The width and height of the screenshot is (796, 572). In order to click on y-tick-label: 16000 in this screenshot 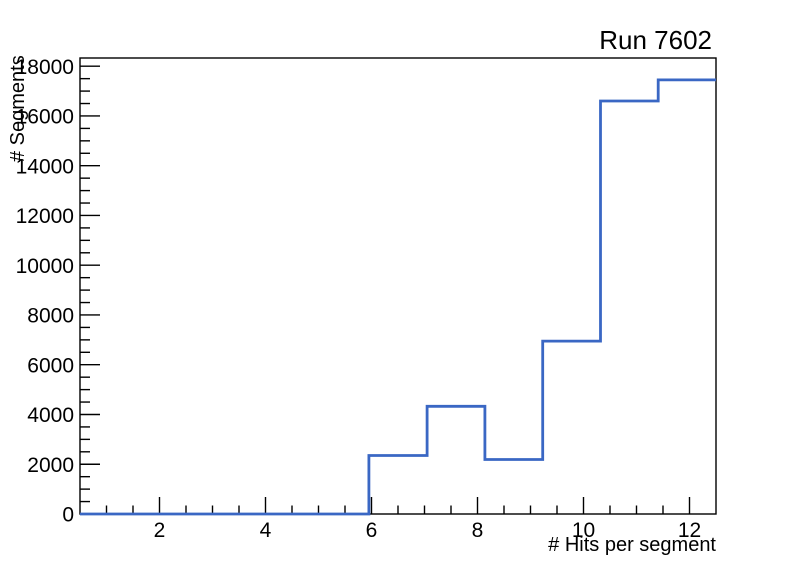, I will do `click(45, 117)`.